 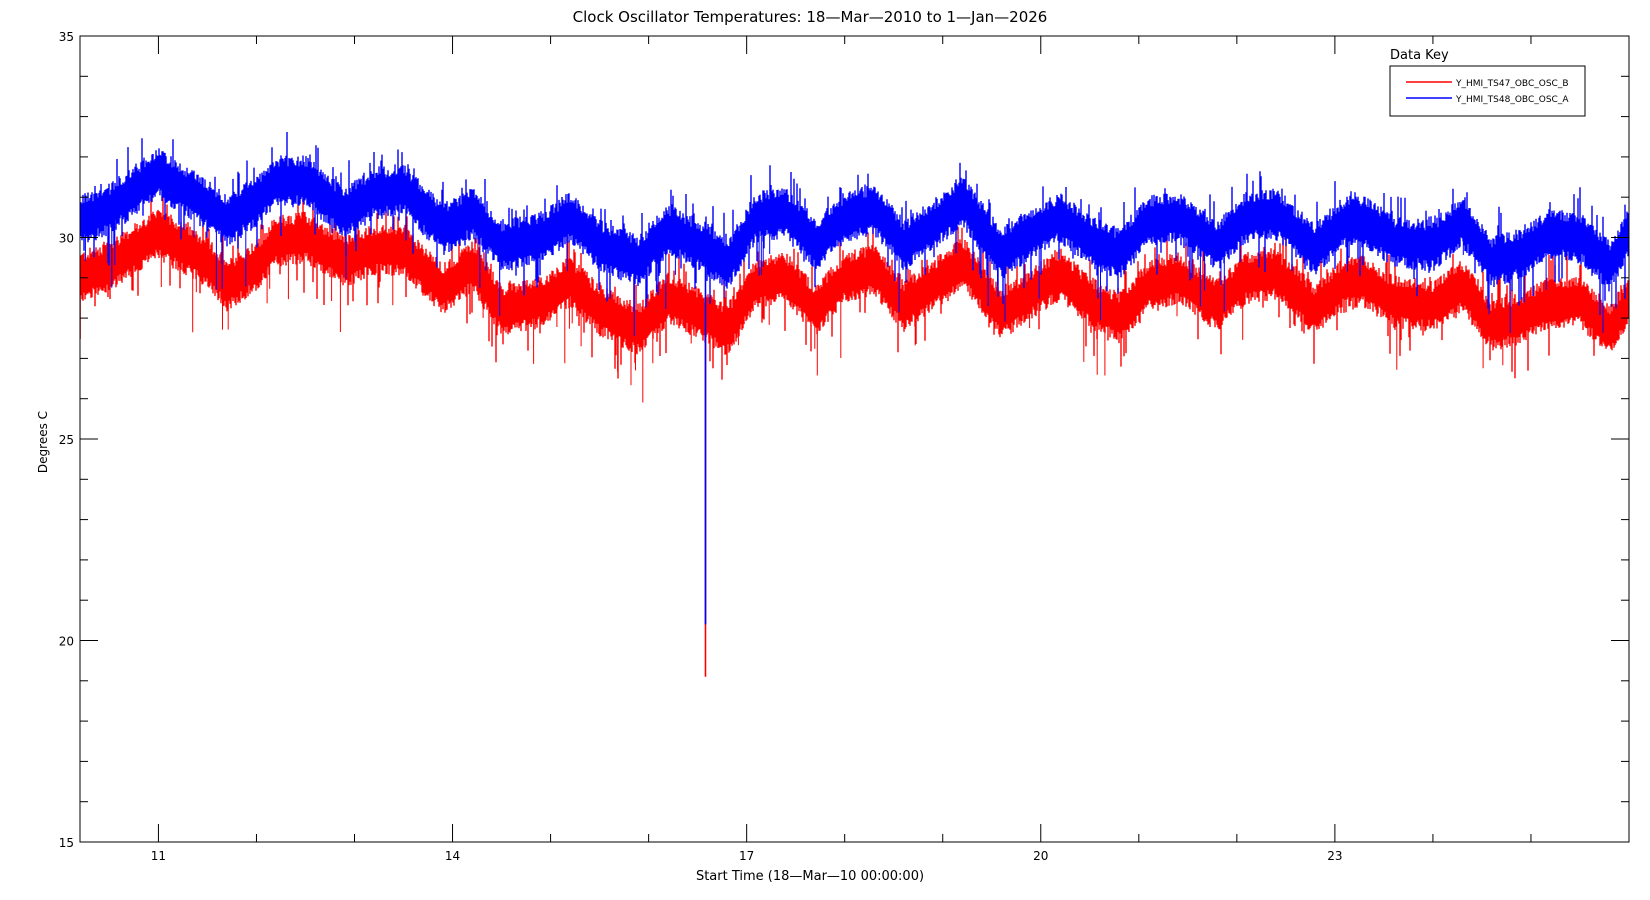 What do you see at coordinates (66, 440) in the screenshot?
I see `y-tick-label: 25` at bounding box center [66, 440].